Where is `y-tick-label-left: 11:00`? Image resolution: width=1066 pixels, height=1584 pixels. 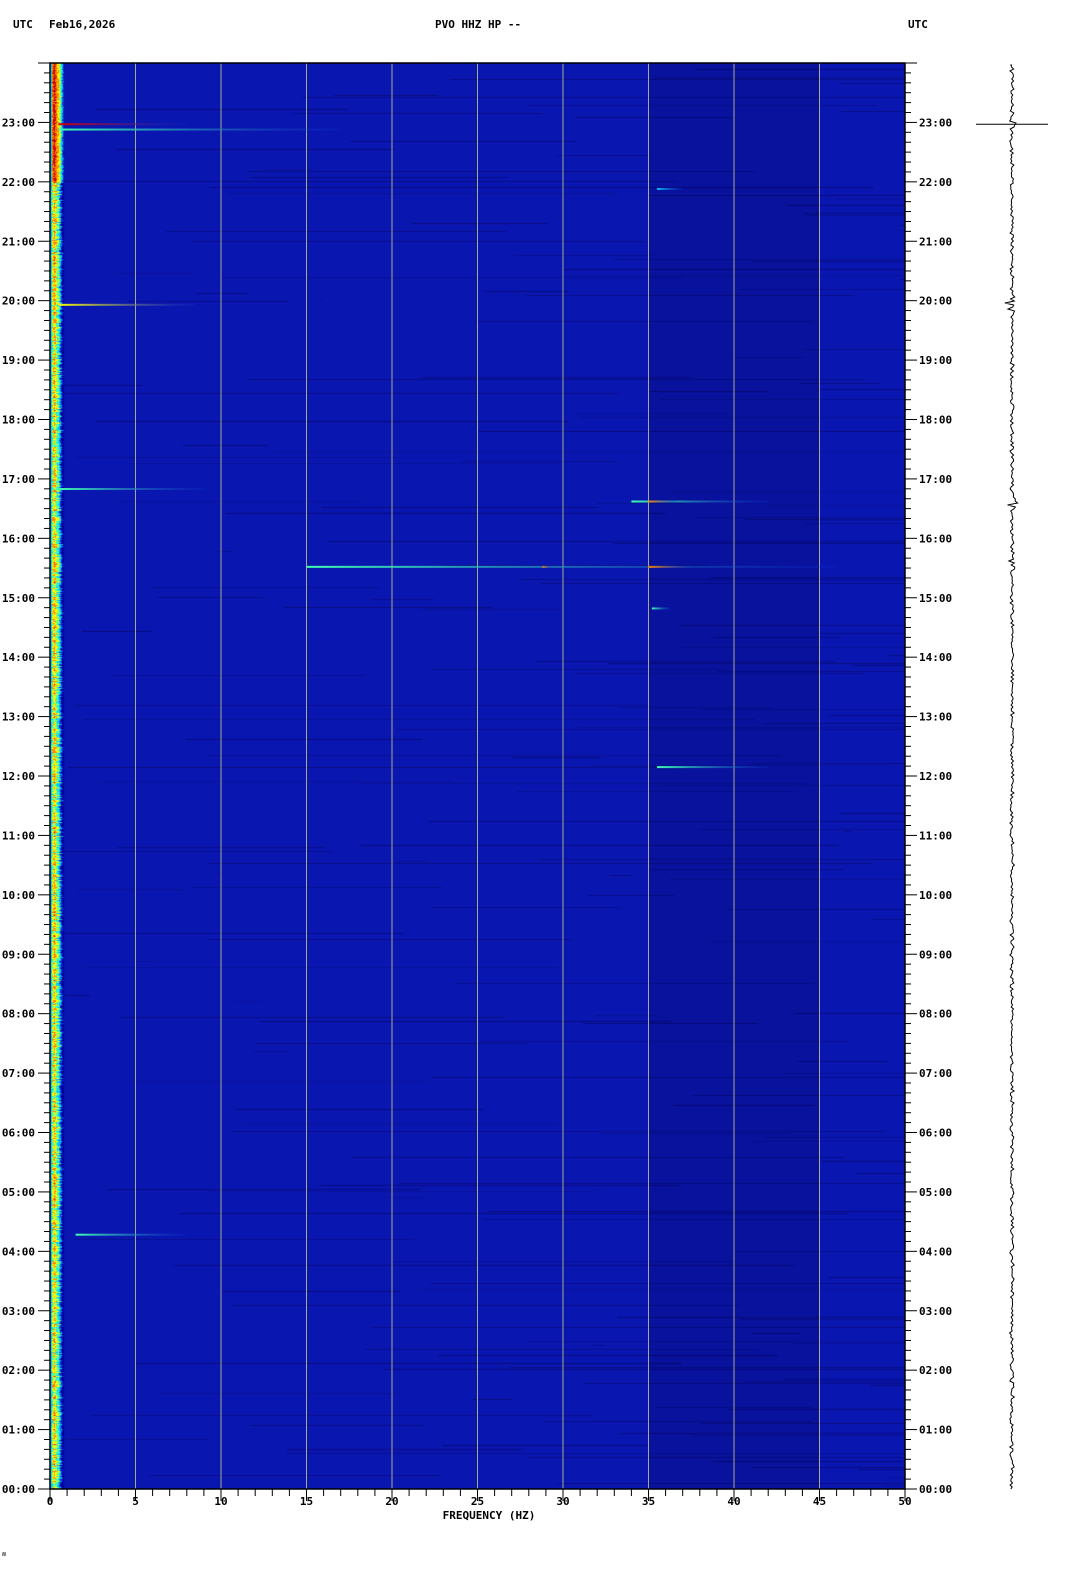 y-tick-label-left: 11:00 is located at coordinates (18, 835).